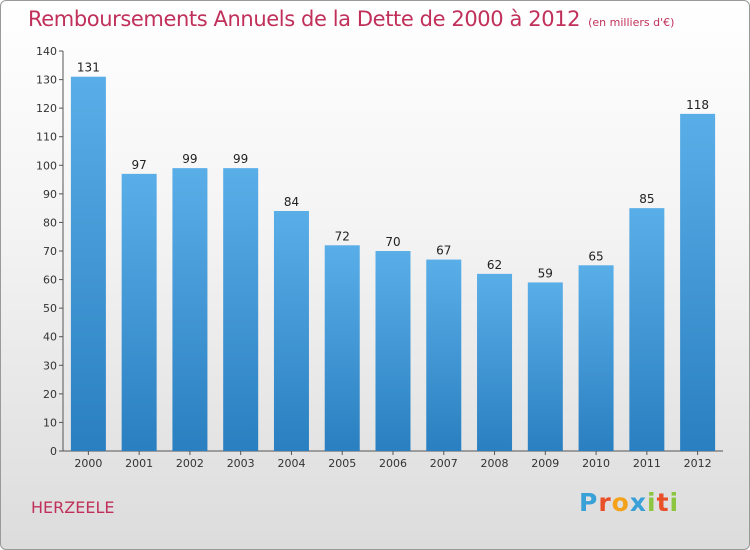 This screenshot has width=750, height=550. What do you see at coordinates (392, 242) in the screenshot?
I see `data-label-2006: 70` at bounding box center [392, 242].